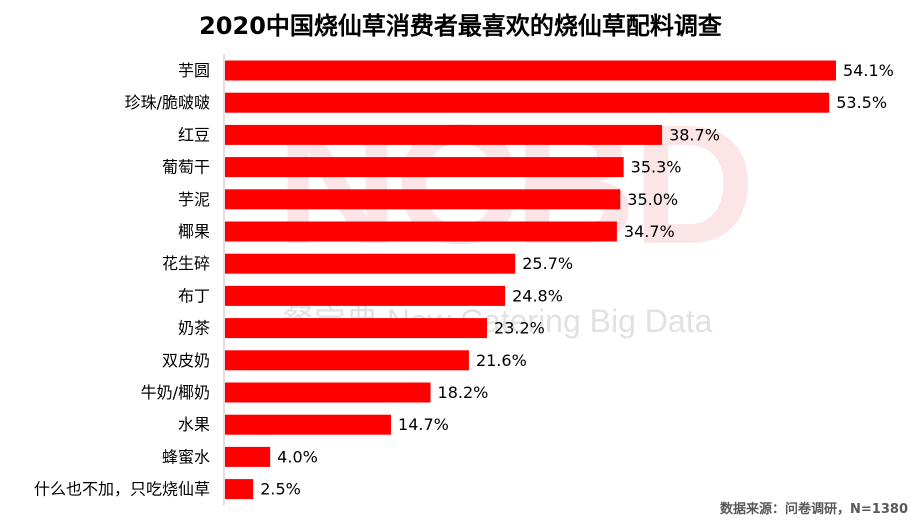 The height and width of the screenshot is (529, 921). I want to click on value-label: 21.6%, so click(501, 360).